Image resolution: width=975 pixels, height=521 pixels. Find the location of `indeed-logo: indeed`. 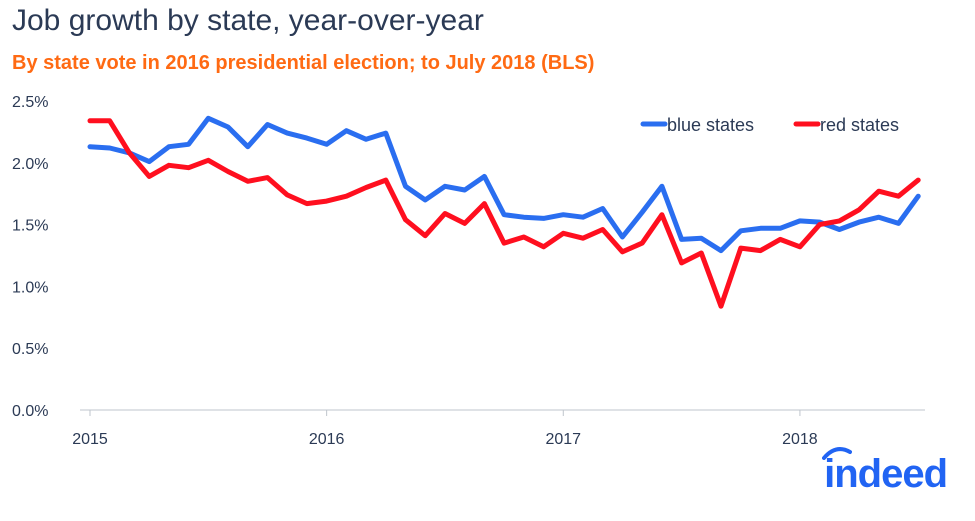

indeed-logo: indeed is located at coordinates (885, 472).